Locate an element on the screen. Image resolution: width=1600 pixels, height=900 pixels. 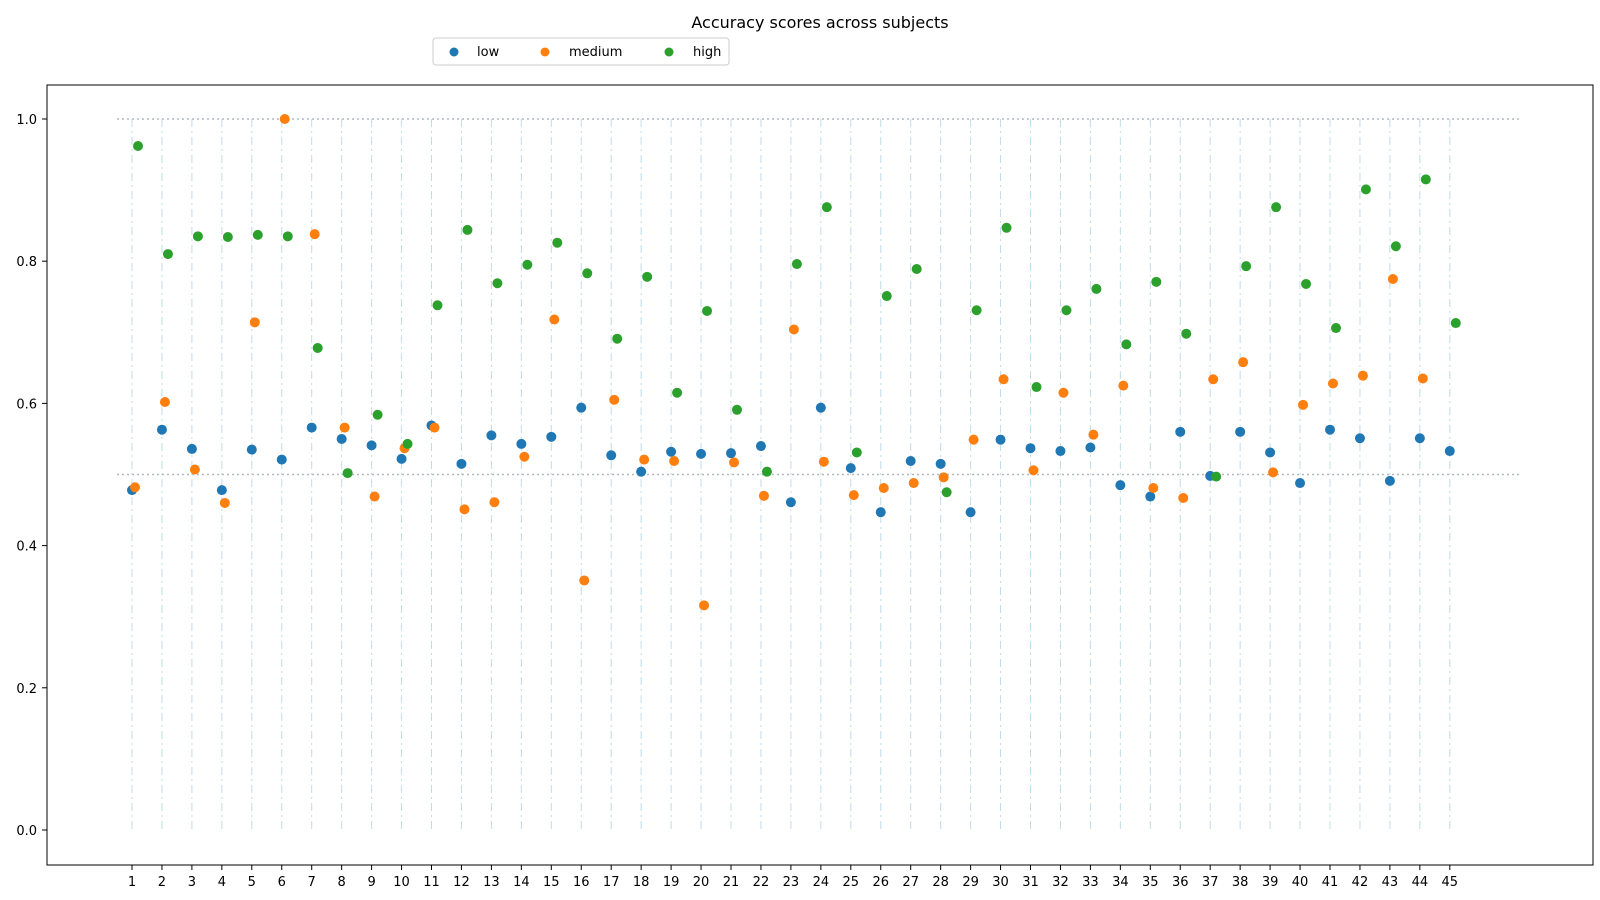
y-tick-label-0.2: 0.2 is located at coordinates (26, 689).